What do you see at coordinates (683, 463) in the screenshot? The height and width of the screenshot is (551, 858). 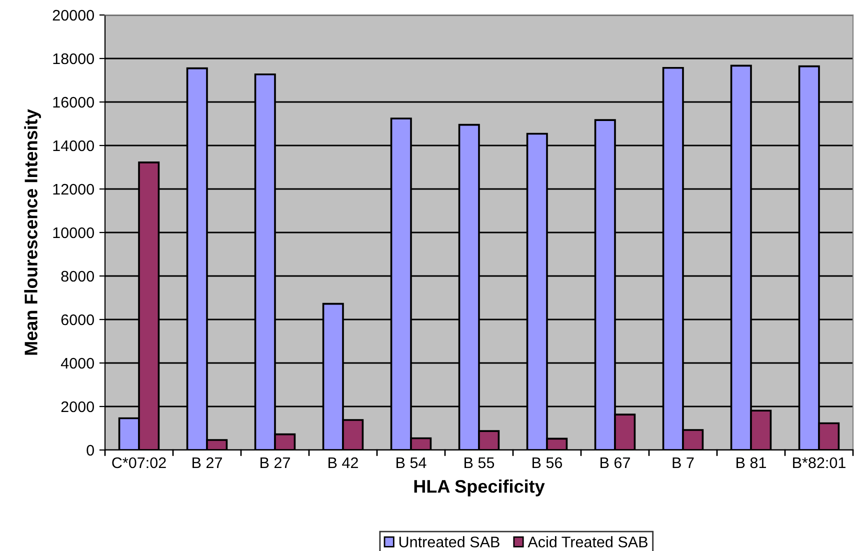 I see `x-tick-label: B 7` at bounding box center [683, 463].